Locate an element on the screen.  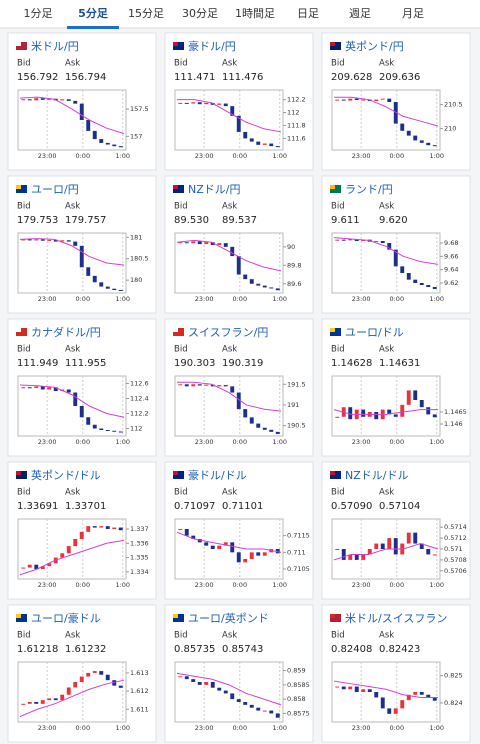
tab: 日足 is located at coordinates (308, 13).